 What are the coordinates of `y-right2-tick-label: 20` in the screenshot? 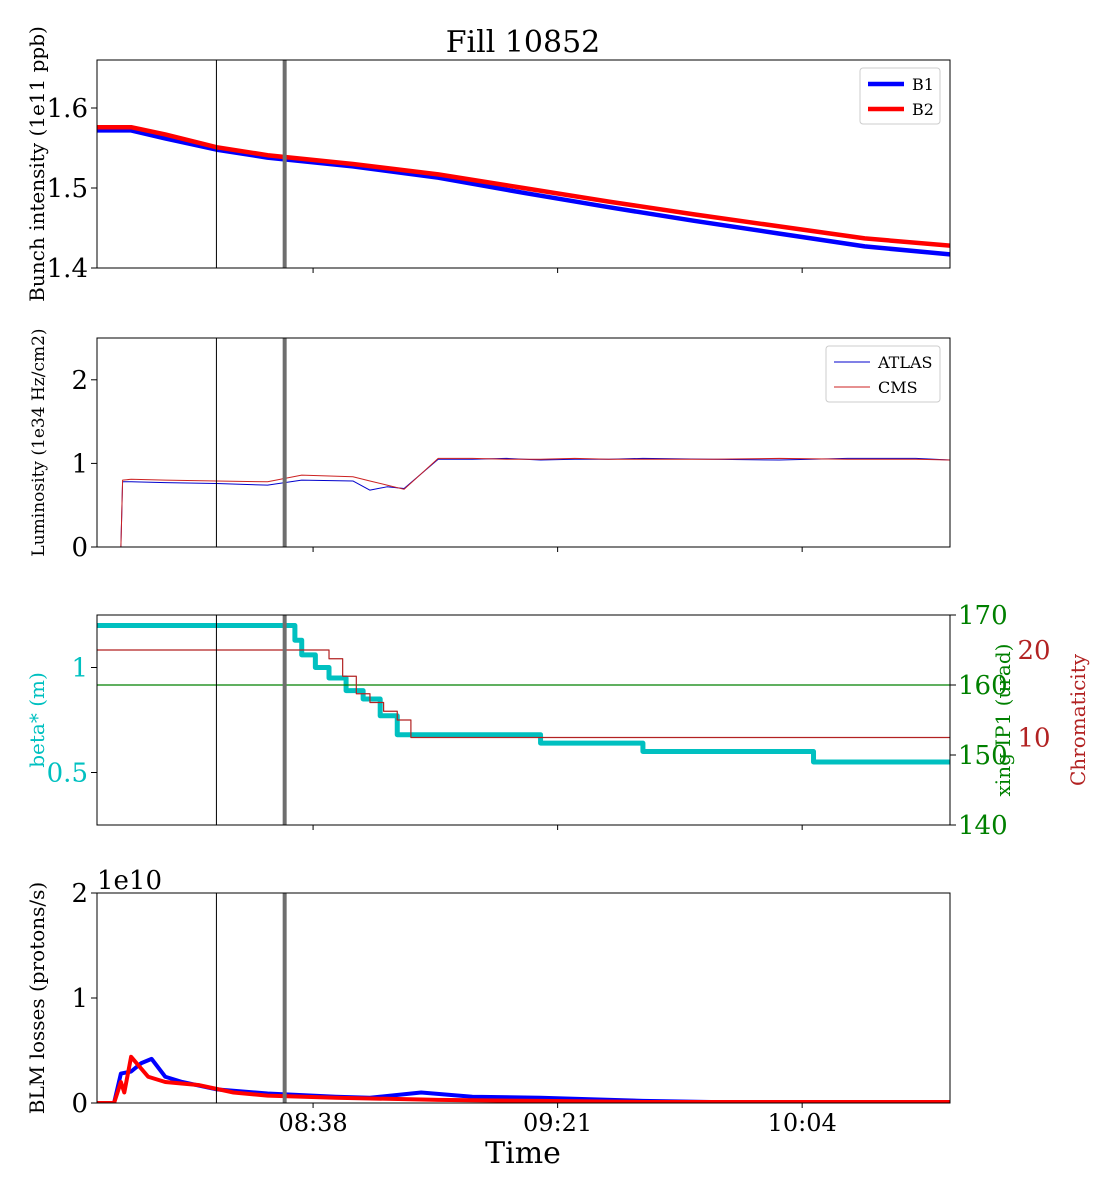 It's located at (1033, 651).